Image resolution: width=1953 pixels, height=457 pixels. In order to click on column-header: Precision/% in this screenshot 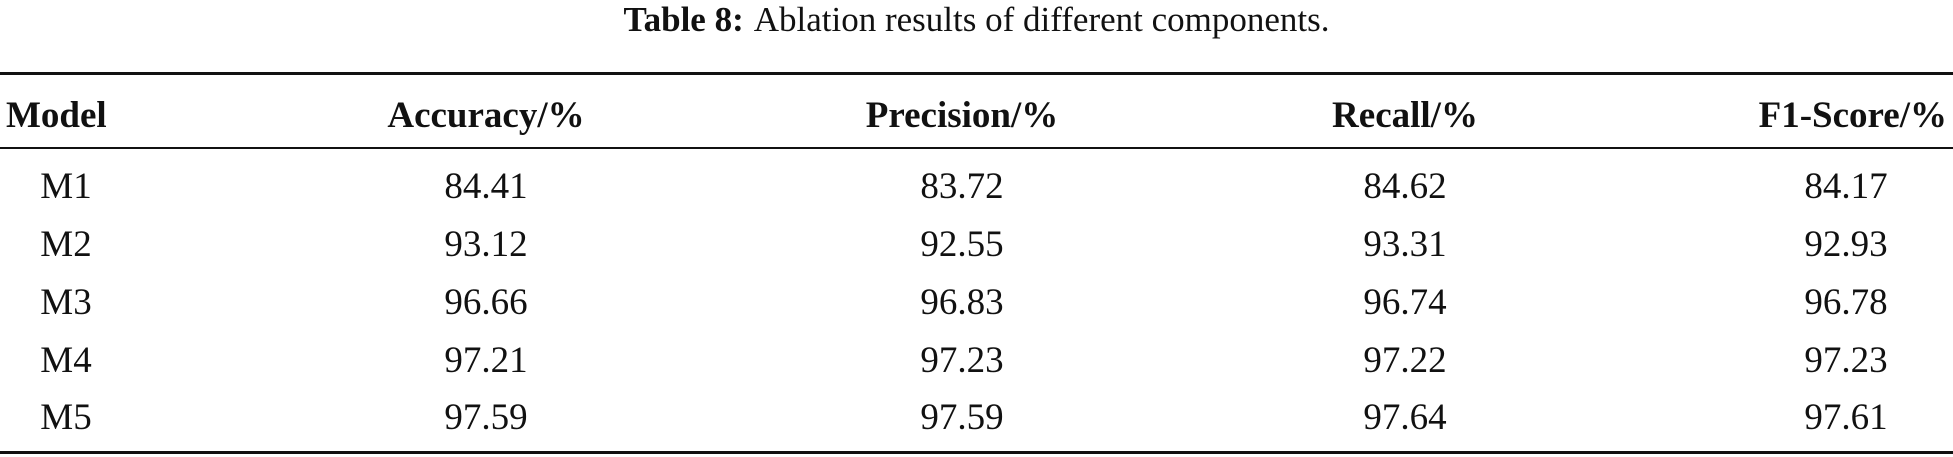, I will do `click(962, 115)`.